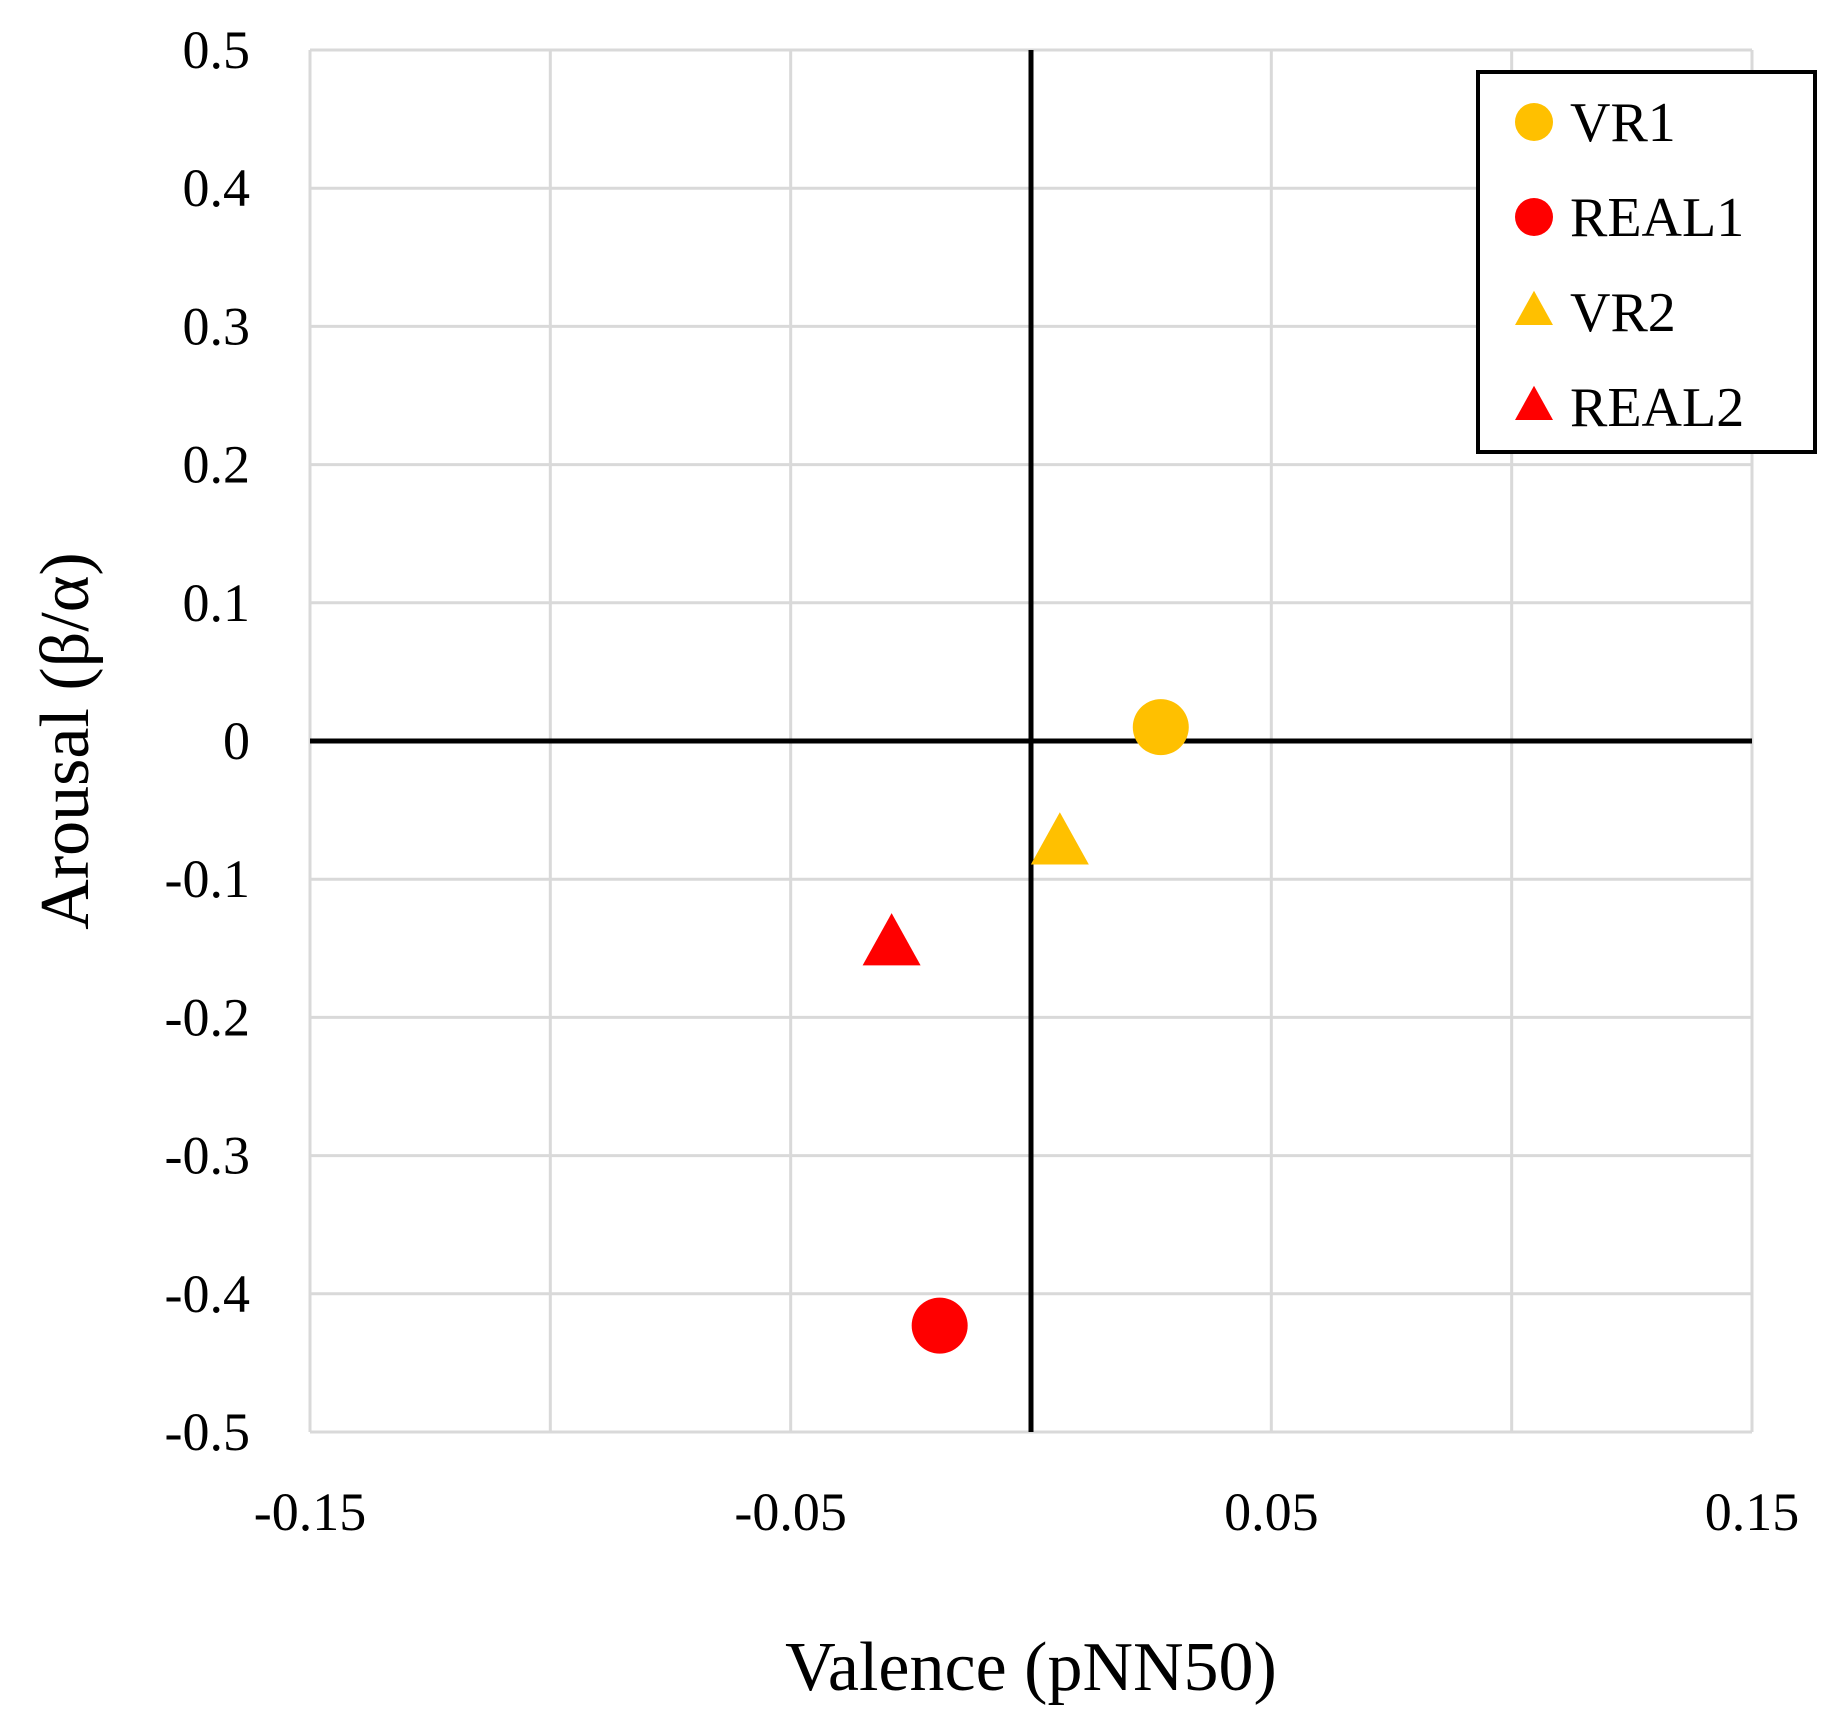  Describe the element at coordinates (1534, 402) in the screenshot. I see `legend-marker-real2` at that location.